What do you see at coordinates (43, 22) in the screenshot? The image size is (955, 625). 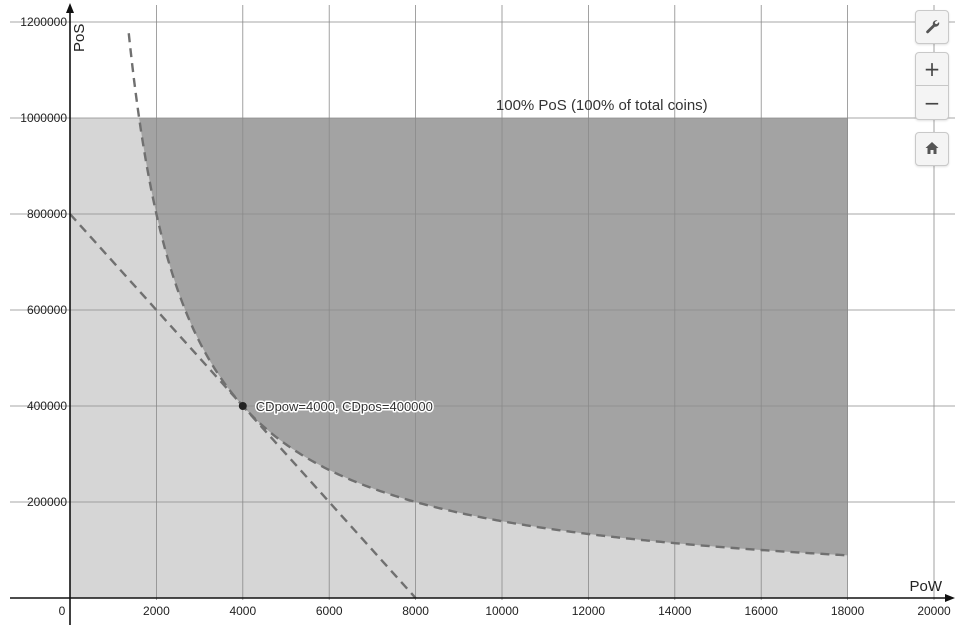 I see `y-tick-label: 1200000` at bounding box center [43, 22].